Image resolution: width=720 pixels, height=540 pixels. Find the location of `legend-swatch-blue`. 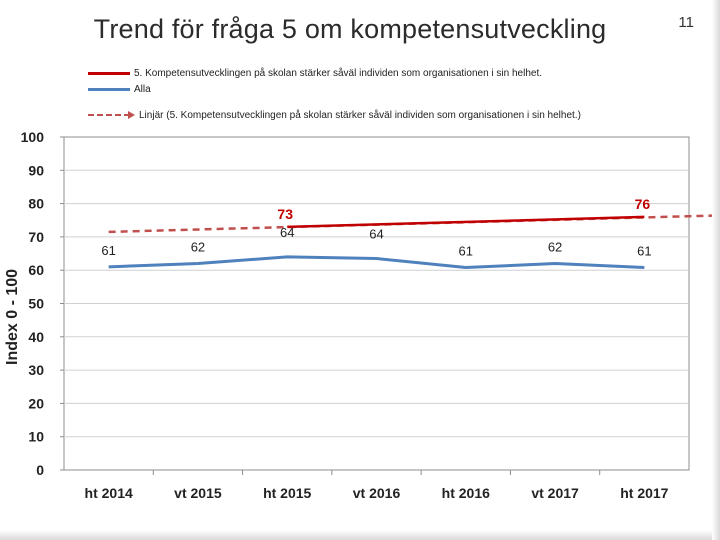

legend-swatch-blue is located at coordinates (109, 89).